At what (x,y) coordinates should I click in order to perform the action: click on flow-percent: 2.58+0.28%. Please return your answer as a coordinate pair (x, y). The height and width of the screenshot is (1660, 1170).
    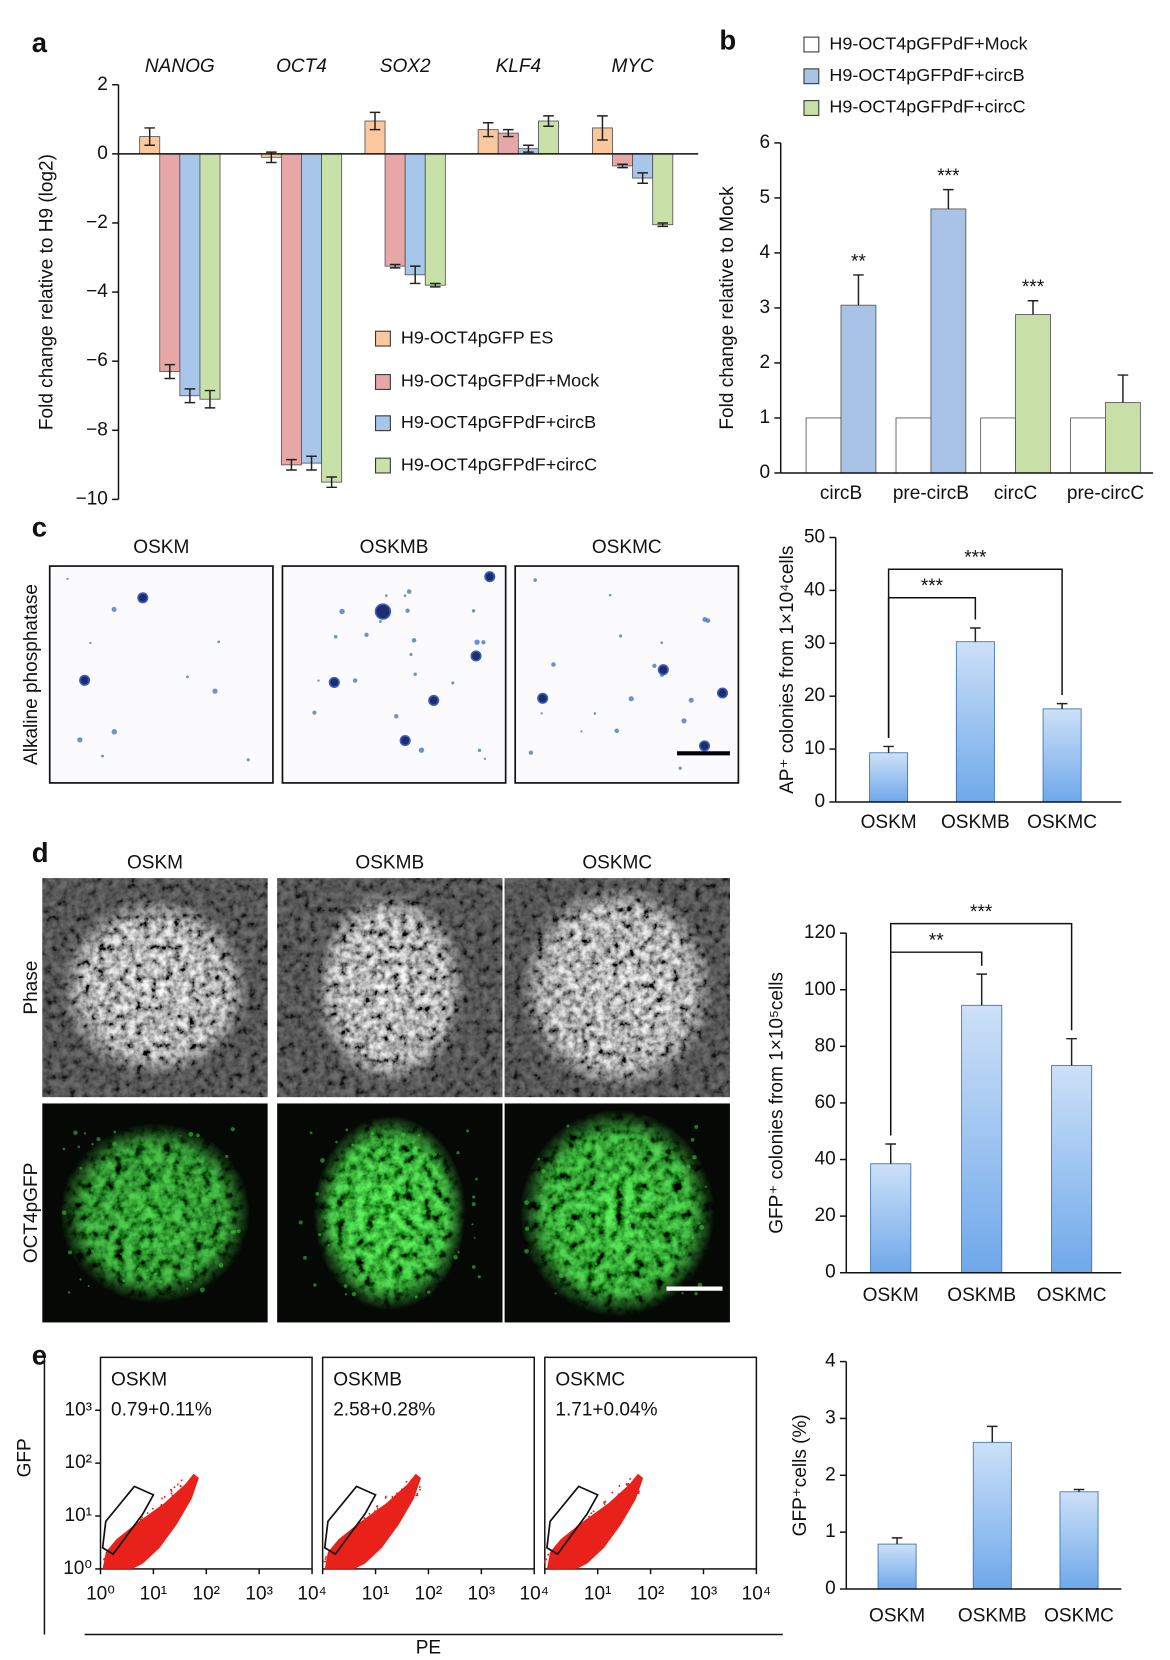
    Looking at the image, I should click on (384, 1409).